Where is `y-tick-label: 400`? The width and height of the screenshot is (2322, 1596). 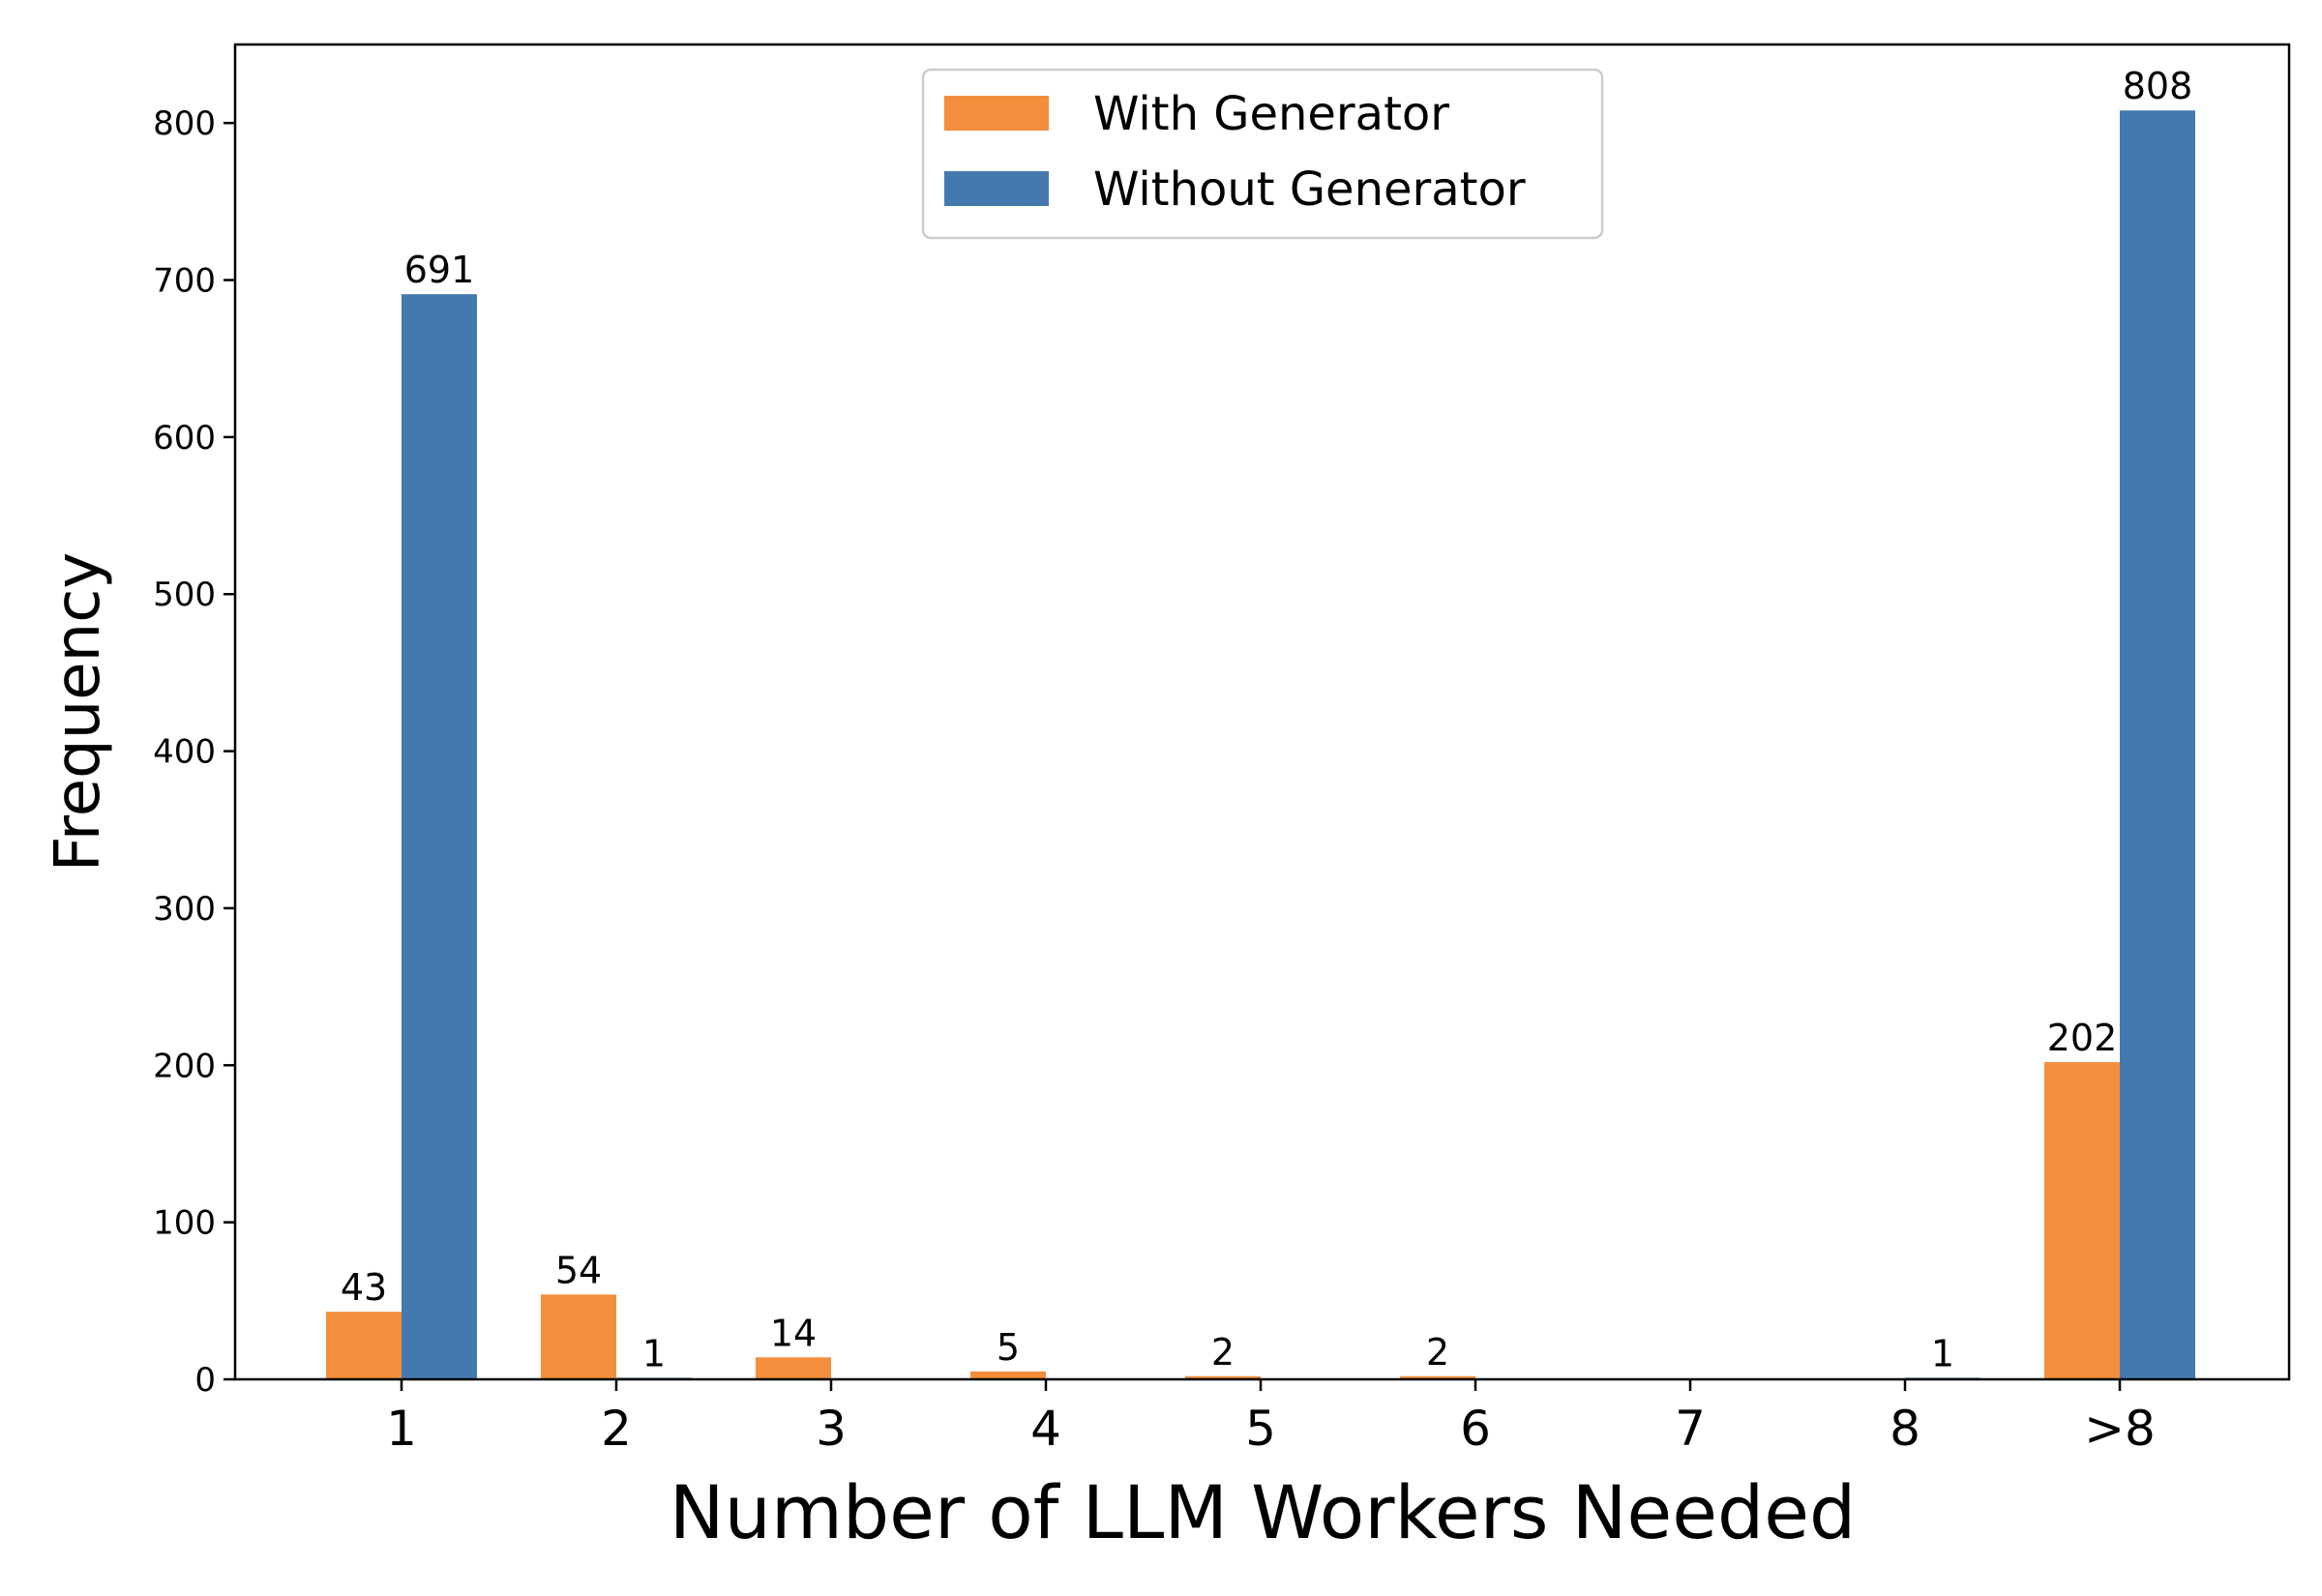
y-tick-label: 400 is located at coordinates (184, 752).